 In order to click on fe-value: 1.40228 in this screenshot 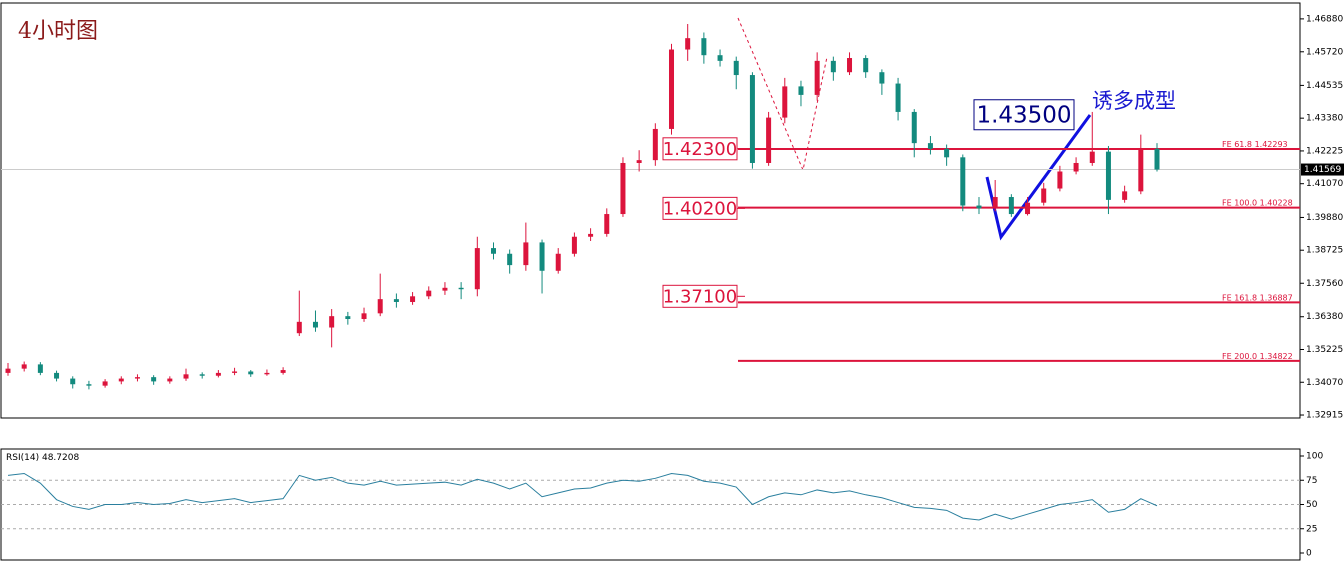, I will do `click(1276, 202)`.